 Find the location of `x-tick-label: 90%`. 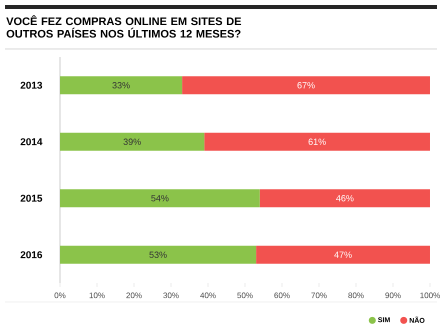

x-tick-label: 90% is located at coordinates (393, 295).